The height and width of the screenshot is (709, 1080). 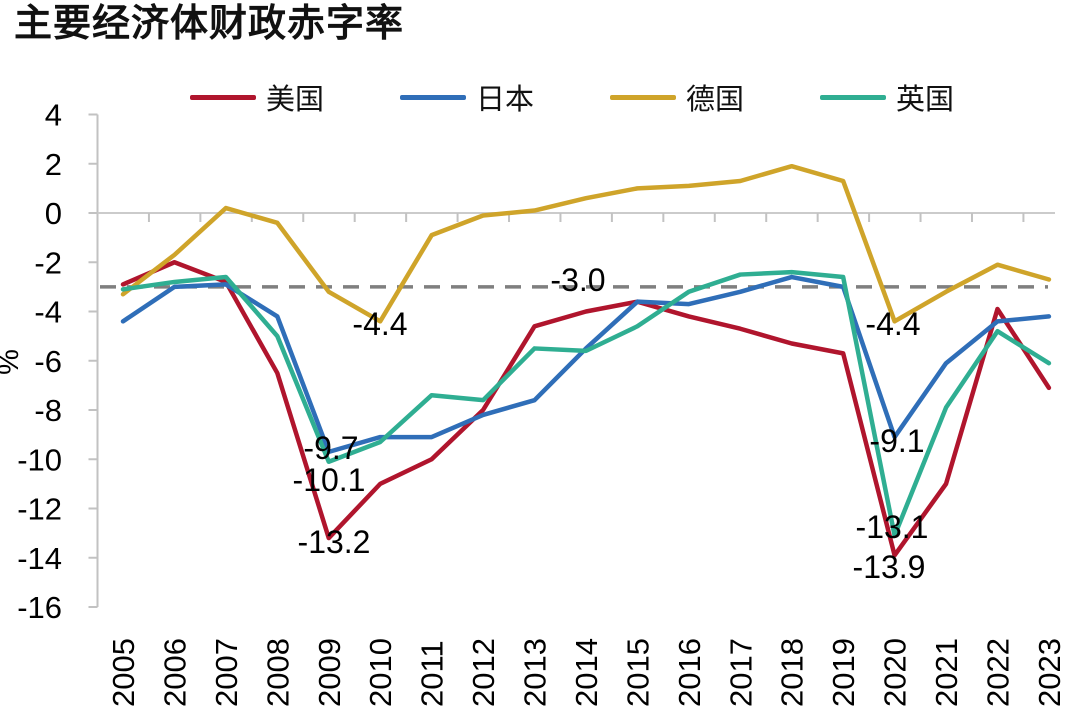 What do you see at coordinates (853, 97) in the screenshot?
I see `legend-swatch-uk` at bounding box center [853, 97].